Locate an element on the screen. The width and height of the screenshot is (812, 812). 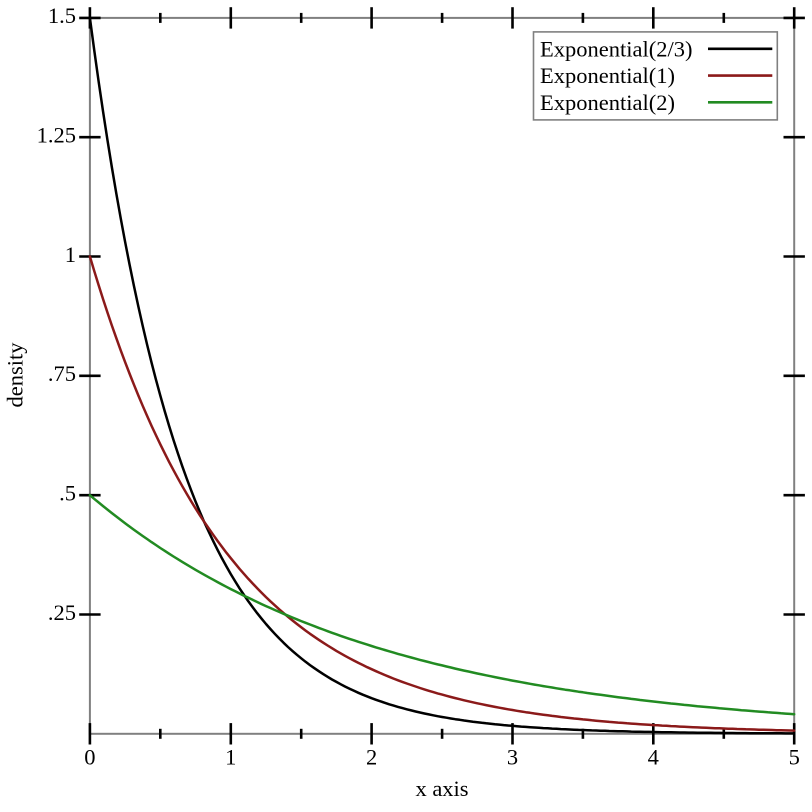
svg-text: density is located at coordinates (15, 375).